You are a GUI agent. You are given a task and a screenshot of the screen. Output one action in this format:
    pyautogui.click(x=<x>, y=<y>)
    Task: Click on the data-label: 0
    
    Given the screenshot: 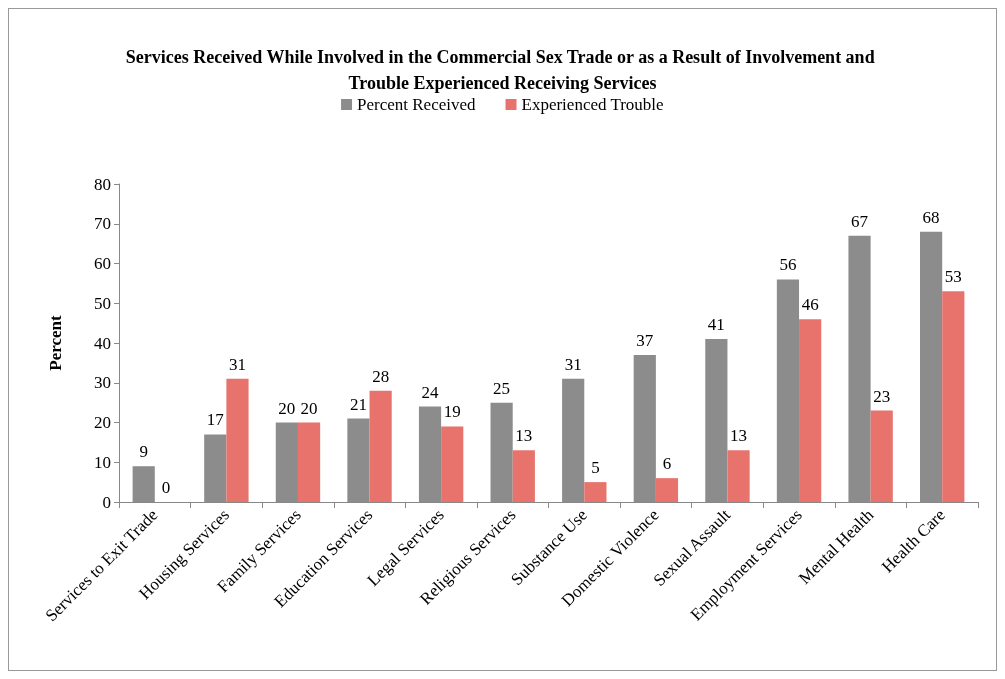 What is the action you would take?
    pyautogui.click(x=166, y=487)
    